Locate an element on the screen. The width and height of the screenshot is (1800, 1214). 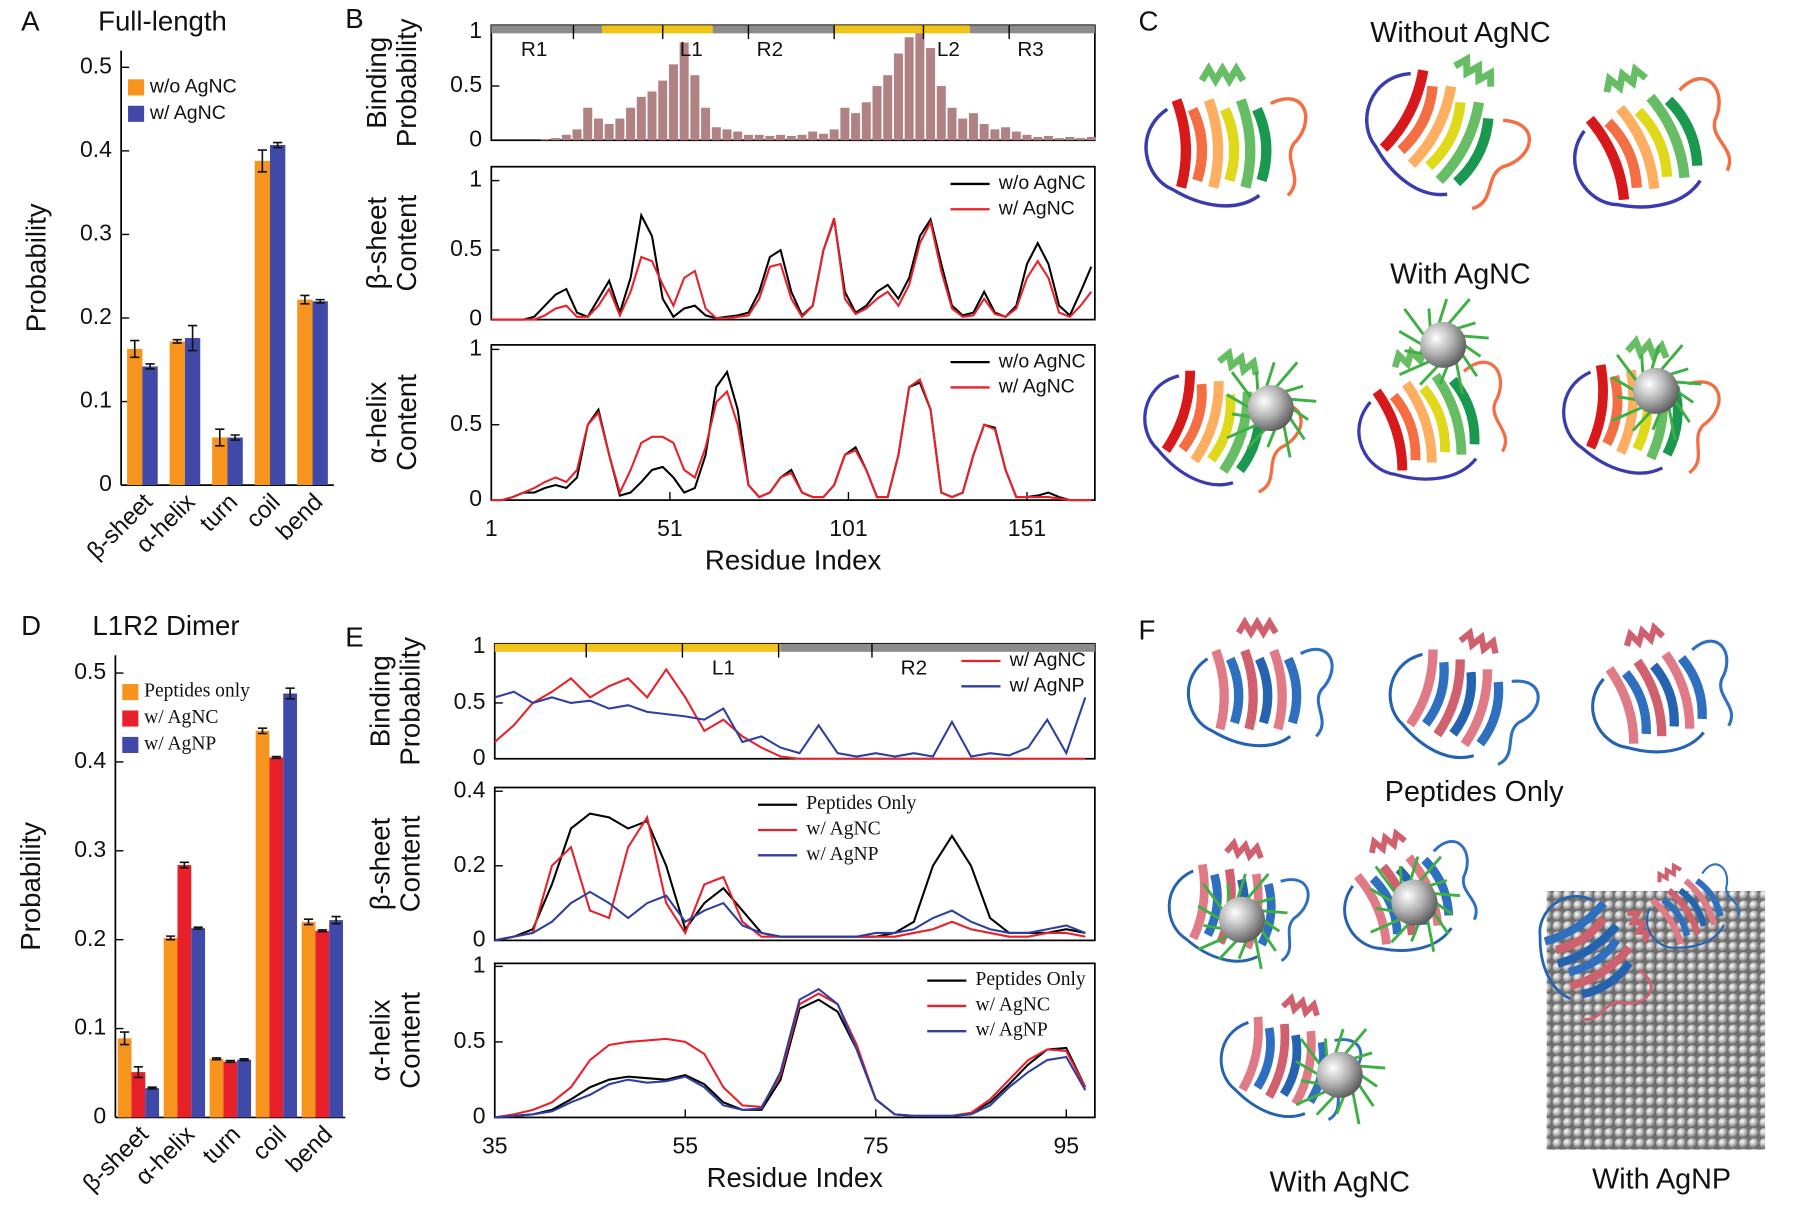
y-tick-label: 0.3 is located at coordinates (90, 849).